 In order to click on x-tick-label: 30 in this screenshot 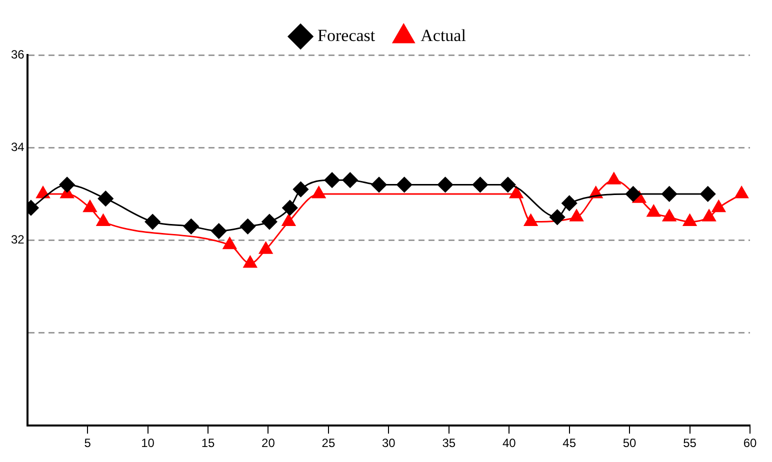, I will do `click(389, 443)`.